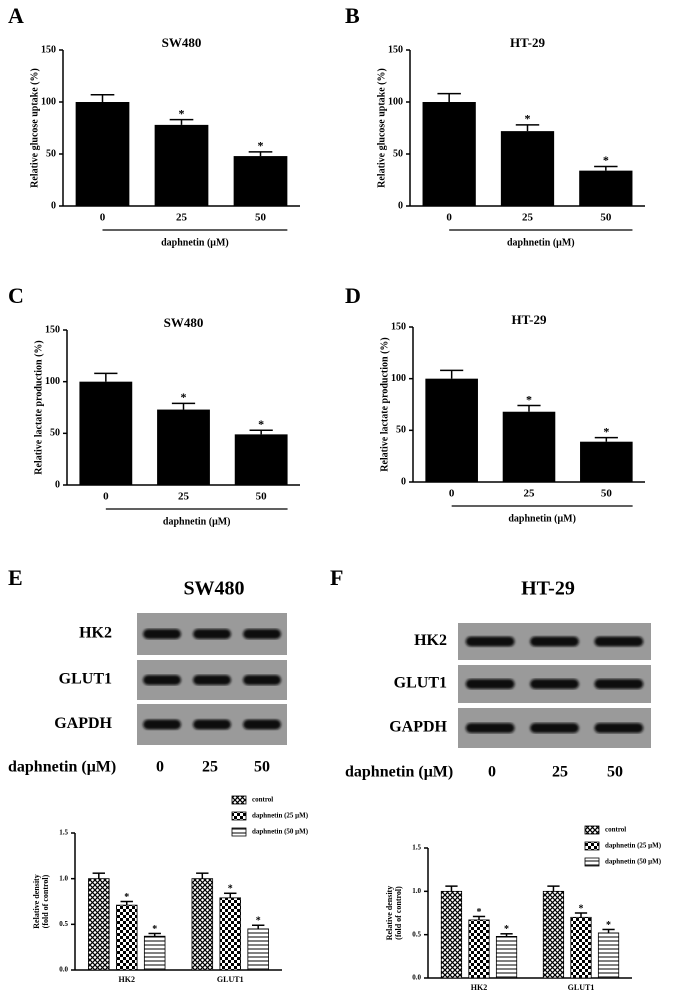  I want to click on y-axis-label: (fold of control), so click(45, 901).